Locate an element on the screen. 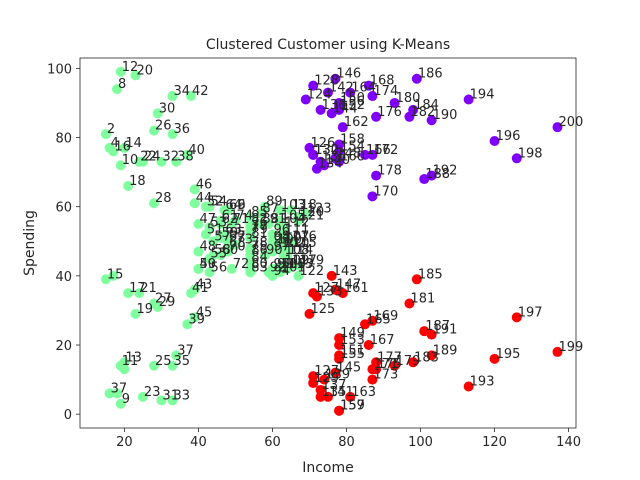 The image size is (640, 480). data-point-label: 134 is located at coordinates (330, 164).